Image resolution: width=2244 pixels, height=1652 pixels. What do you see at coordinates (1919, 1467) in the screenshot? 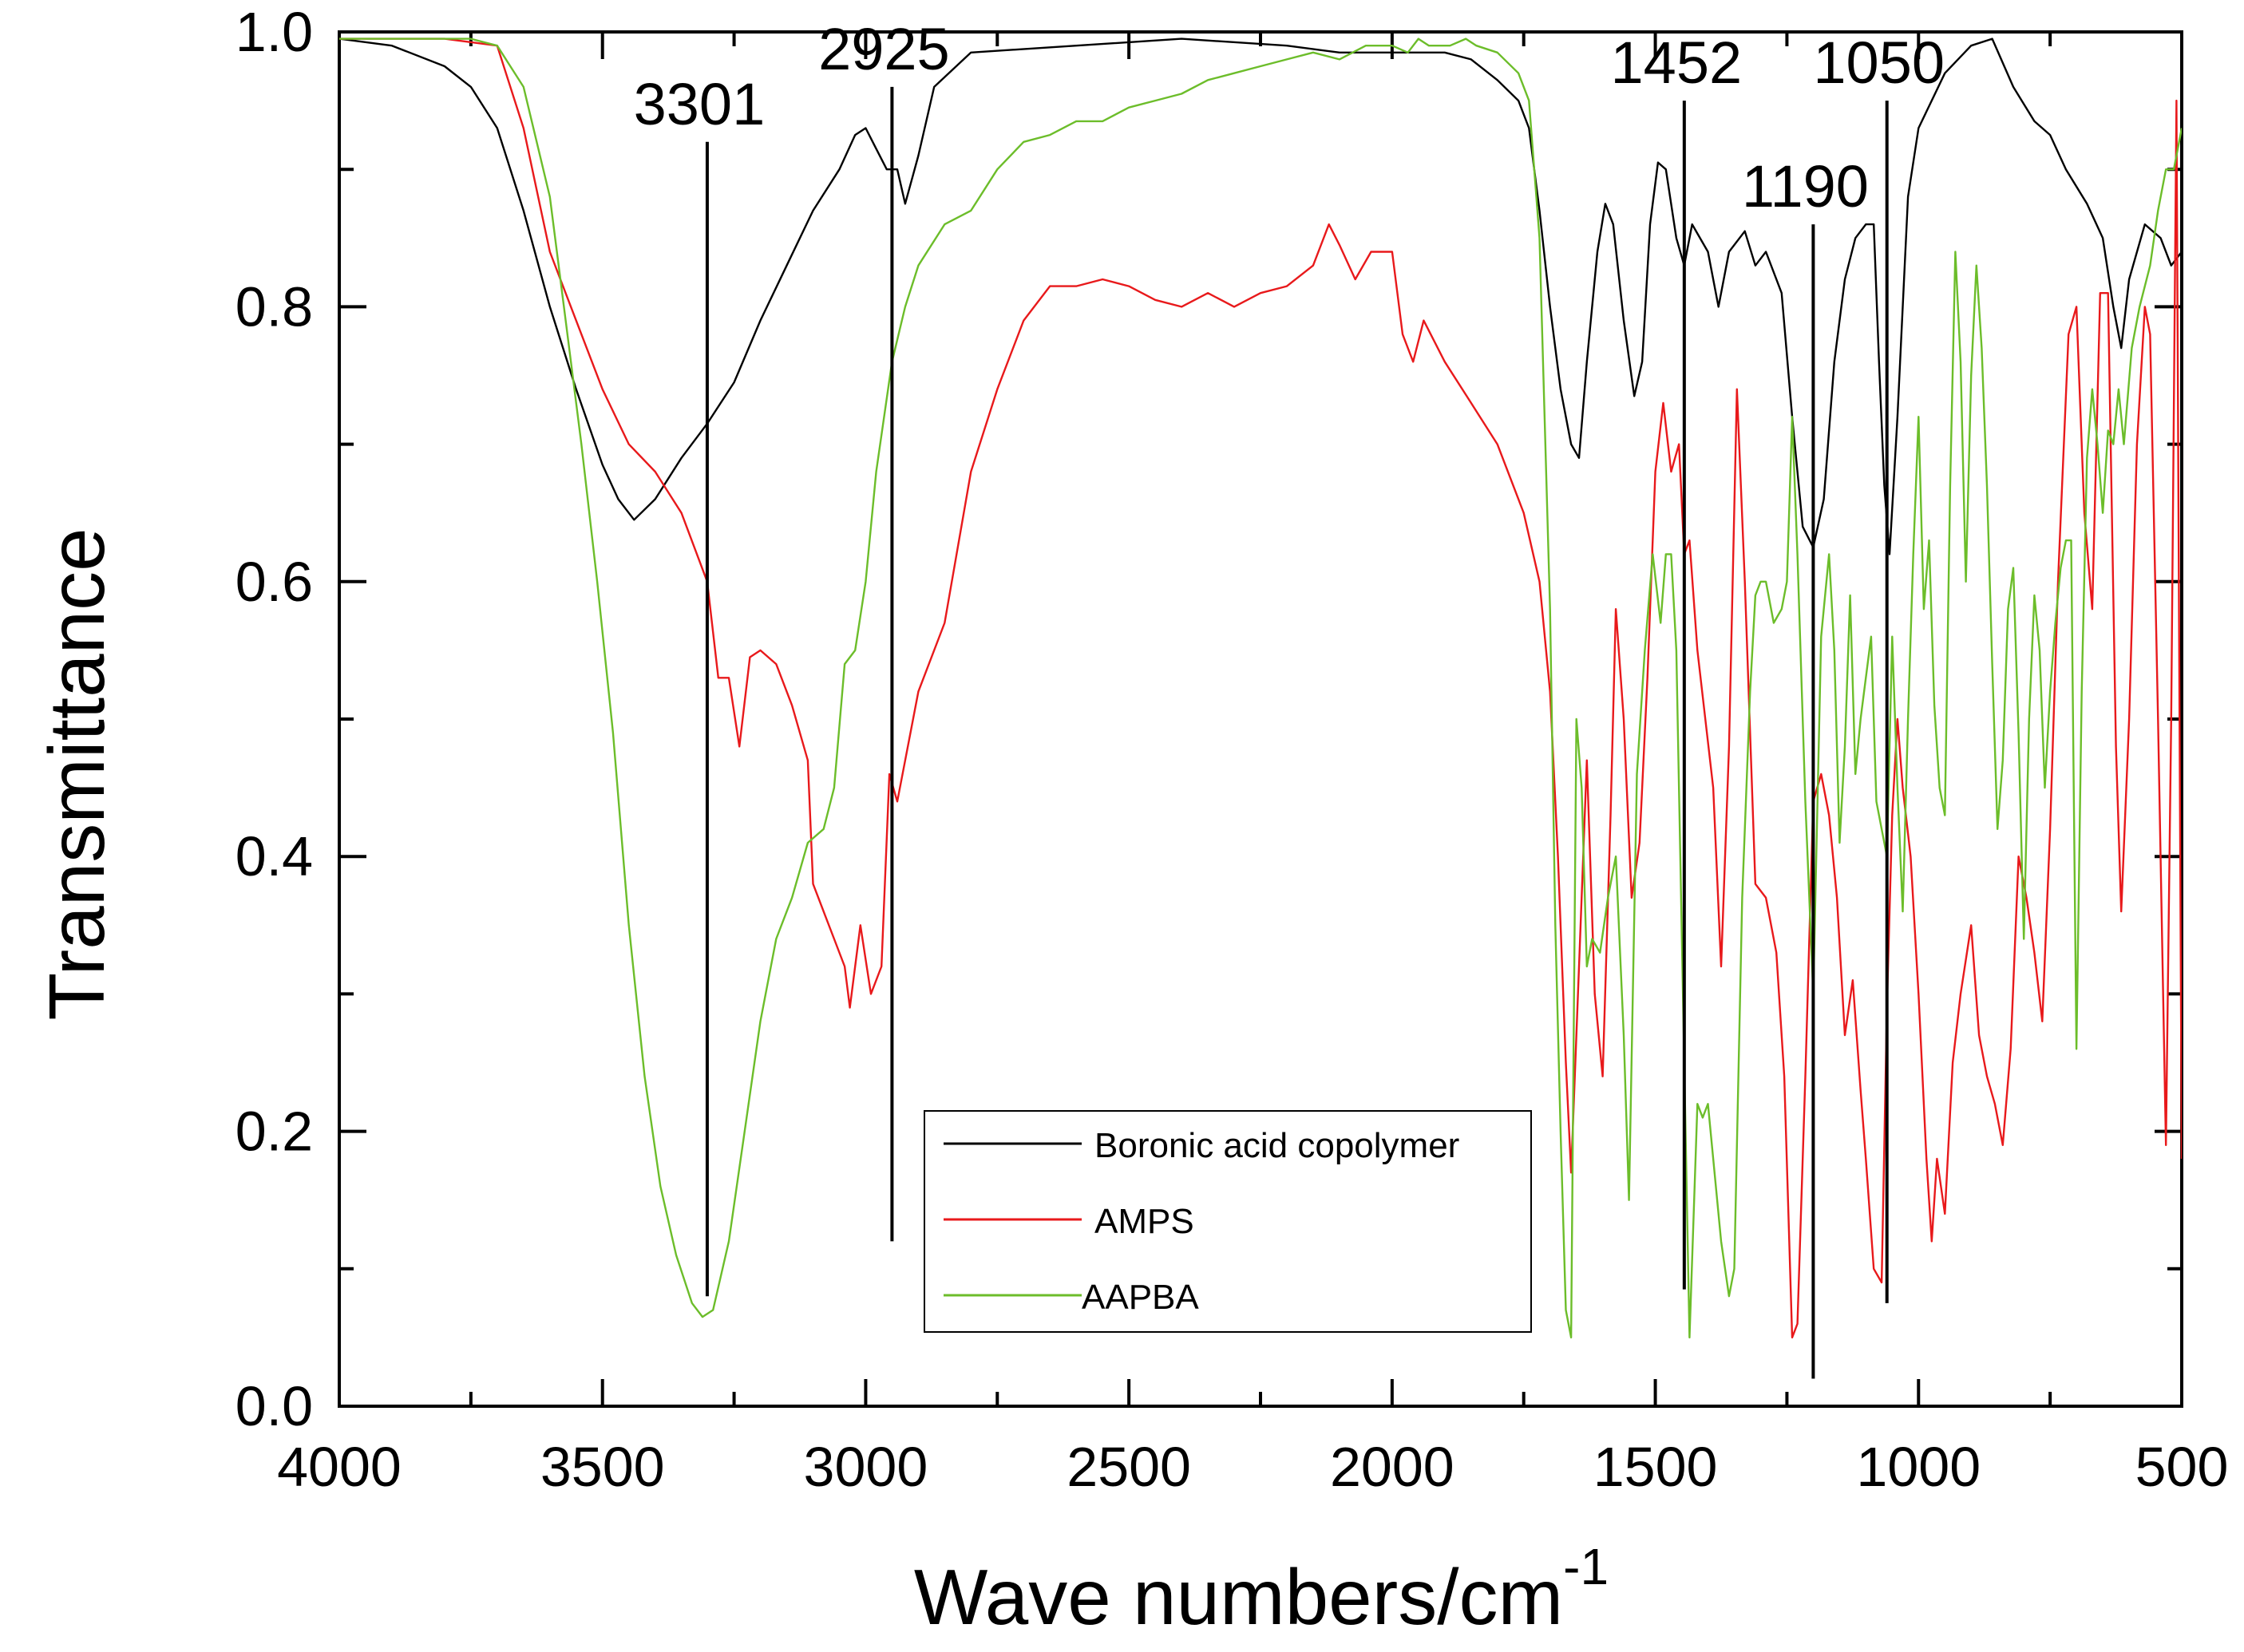
I see `x-tick-label: 1000` at bounding box center [1919, 1467].